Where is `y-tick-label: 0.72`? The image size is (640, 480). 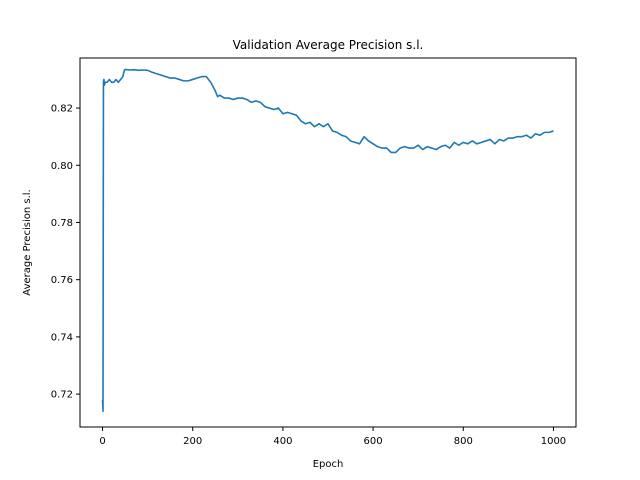
y-tick-label: 0.72 is located at coordinates (62, 395).